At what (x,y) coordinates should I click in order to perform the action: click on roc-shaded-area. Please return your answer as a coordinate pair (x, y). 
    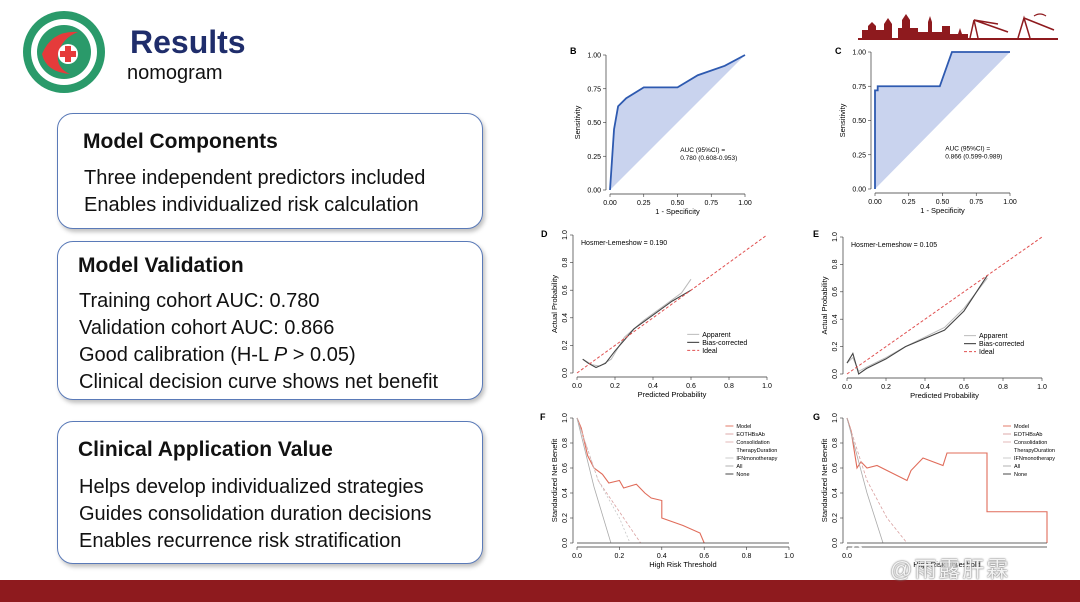
    Looking at the image, I should click on (677, 122).